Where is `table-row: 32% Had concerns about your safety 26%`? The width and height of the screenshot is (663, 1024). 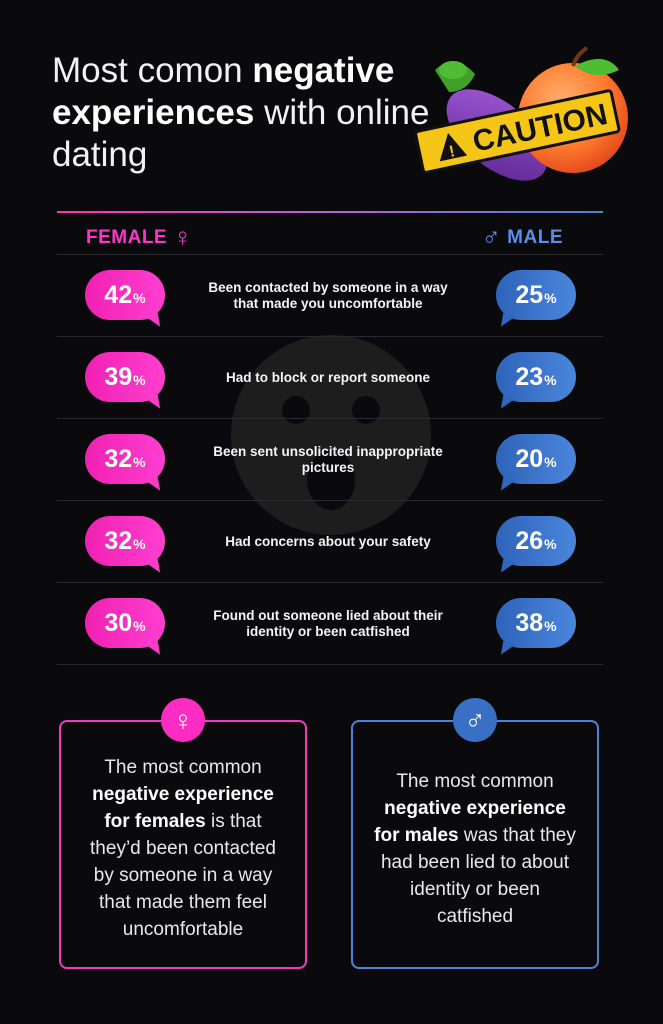 table-row: 32% Had concerns about your safety 26% is located at coordinates (330, 541).